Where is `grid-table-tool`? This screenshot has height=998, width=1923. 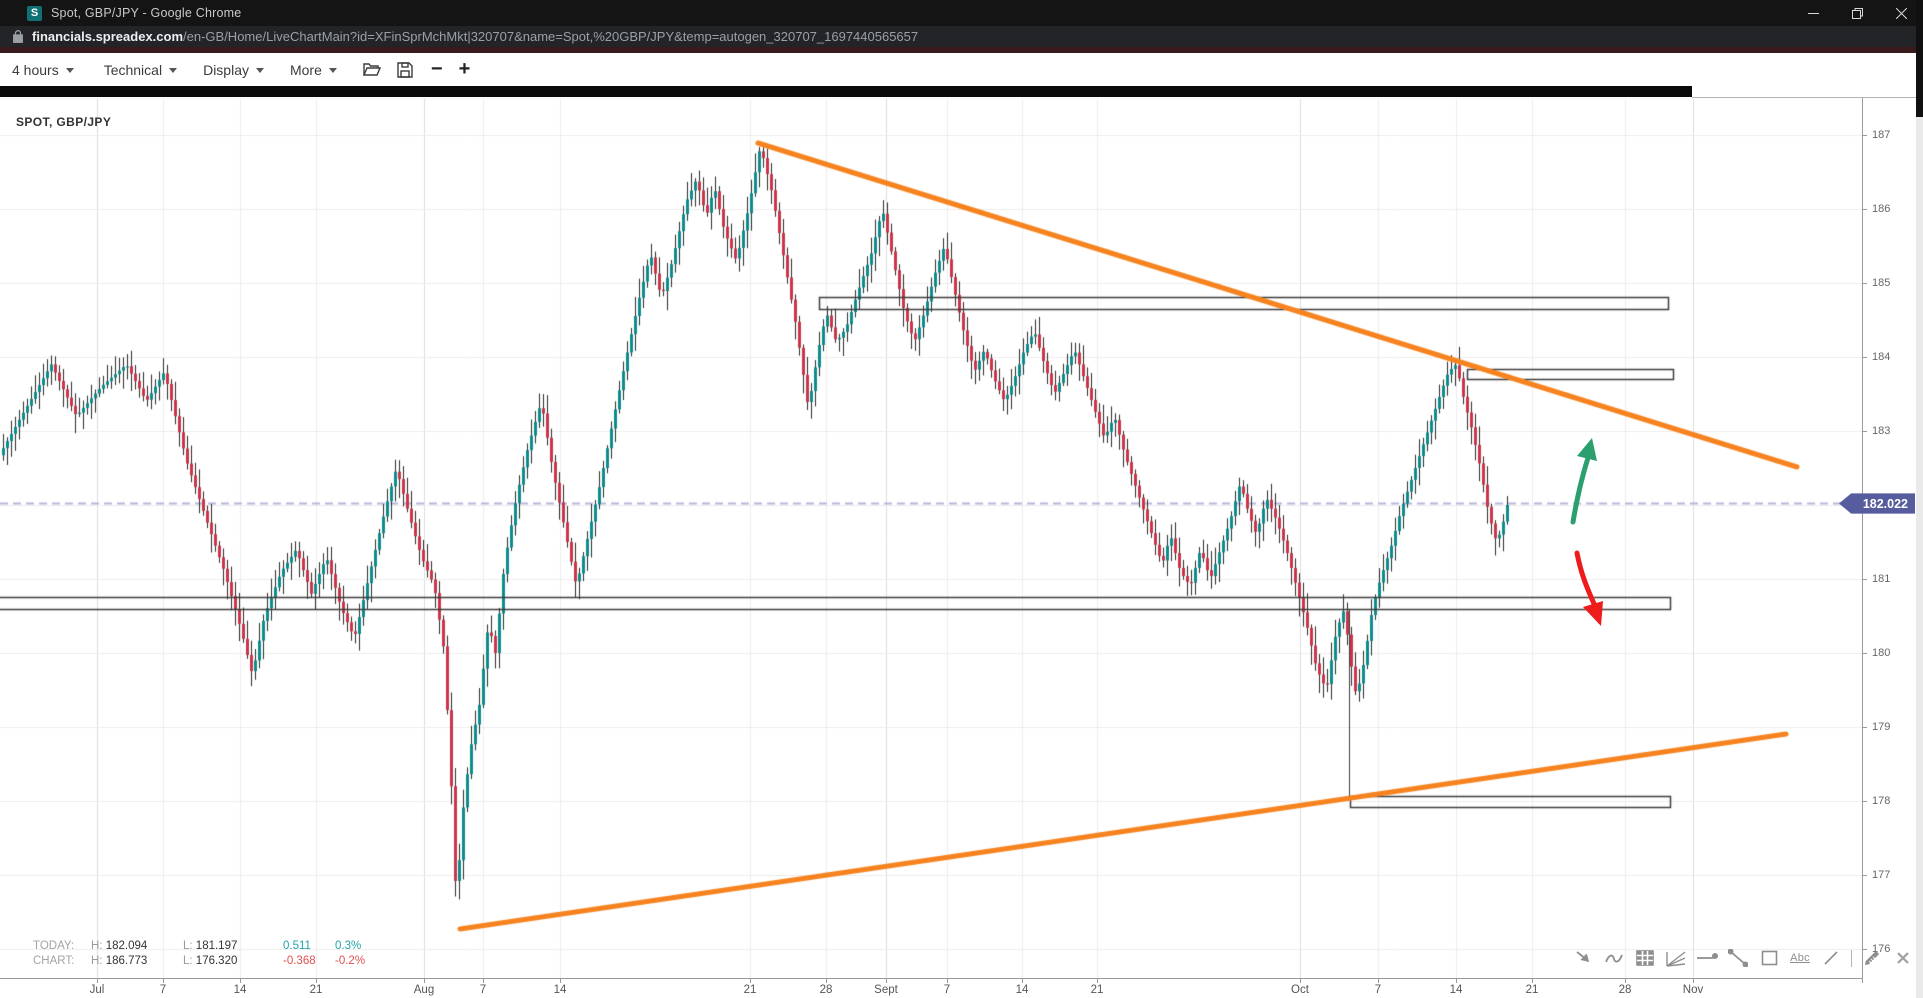
grid-table-tool is located at coordinates (1645, 958).